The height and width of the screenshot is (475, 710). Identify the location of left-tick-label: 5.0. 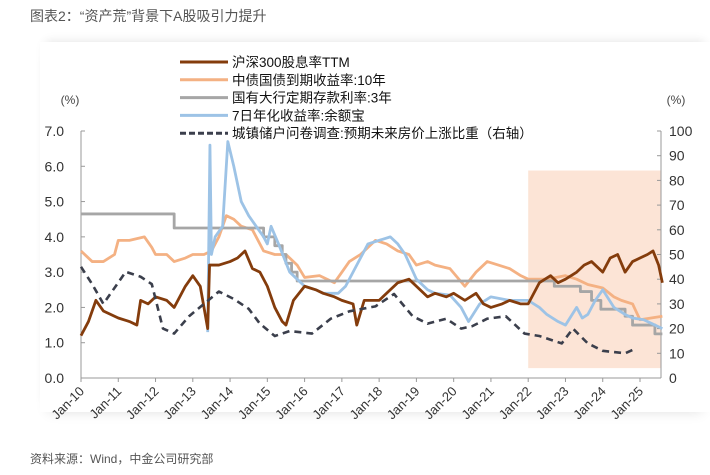
(55, 202).